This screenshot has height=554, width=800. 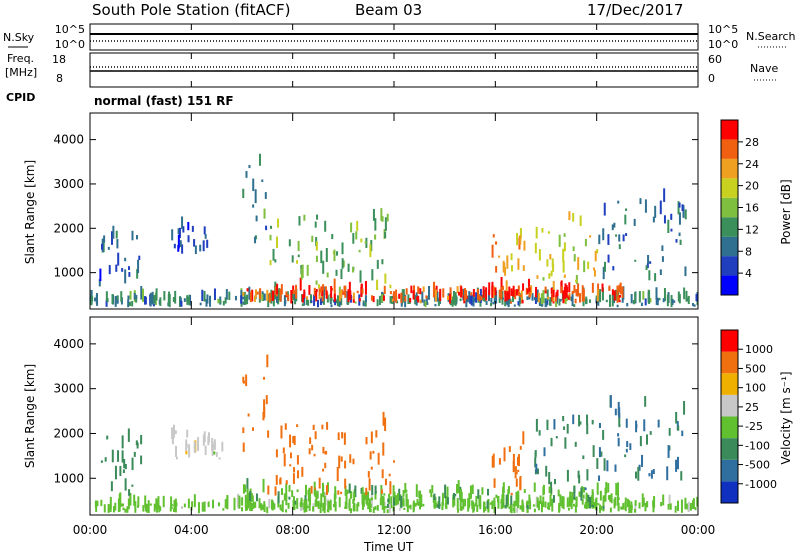 I want to click on freq-label: Freq., so click(x=20, y=58).